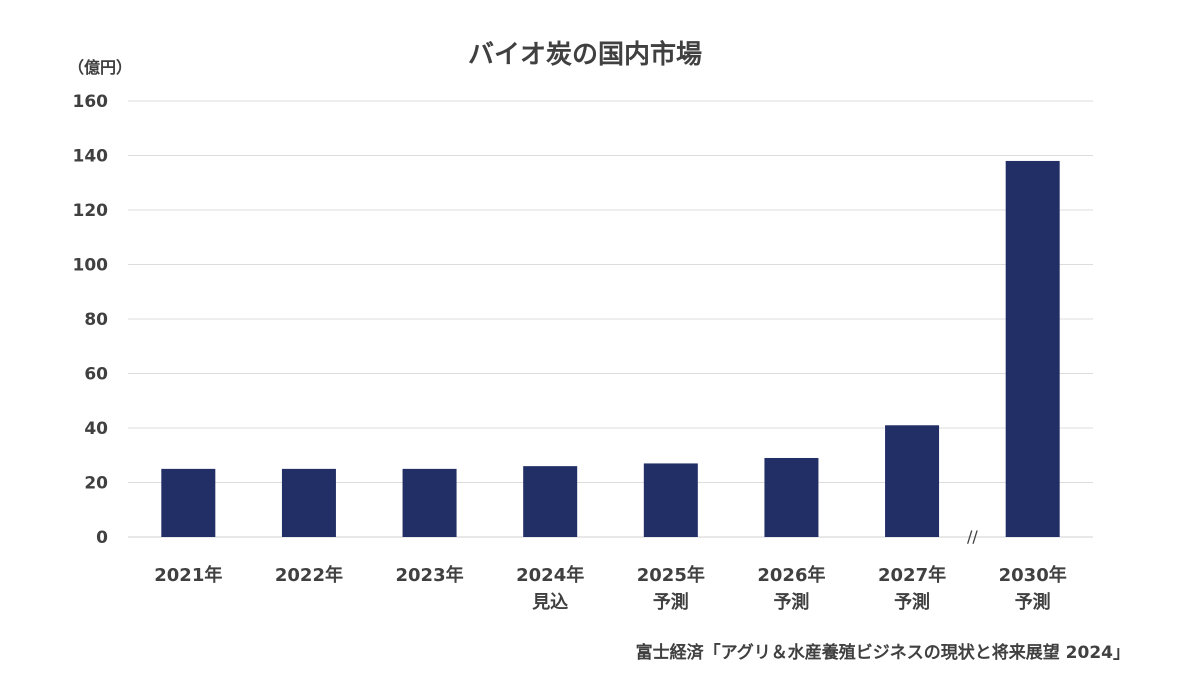  Describe the element at coordinates (96, 484) in the screenshot. I see `y-tick-label: 20` at that location.